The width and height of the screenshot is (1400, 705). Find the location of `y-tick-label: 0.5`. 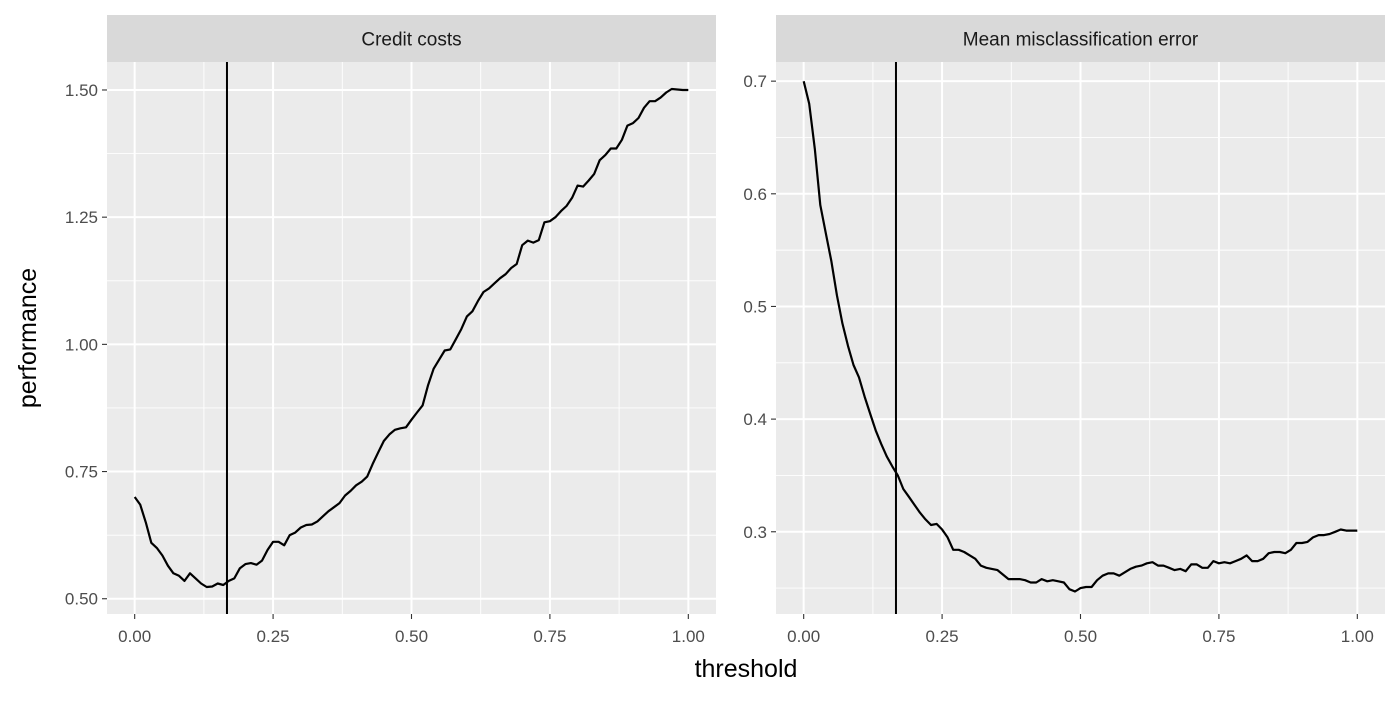

y-tick-label: 0.5 is located at coordinates (755, 306).